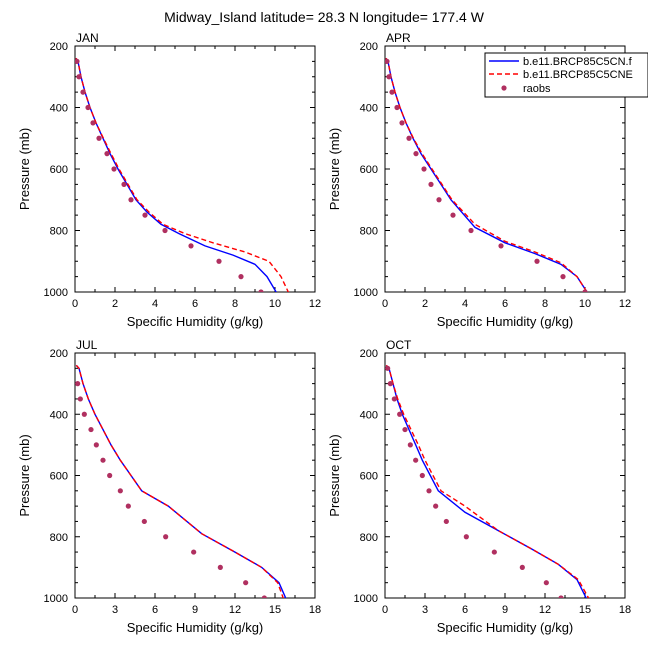 The width and height of the screenshot is (648, 649). Describe the element at coordinates (578, 75) in the screenshot. I see `legend-label-2: b.e11.BRCP85C5CNE` at that location.